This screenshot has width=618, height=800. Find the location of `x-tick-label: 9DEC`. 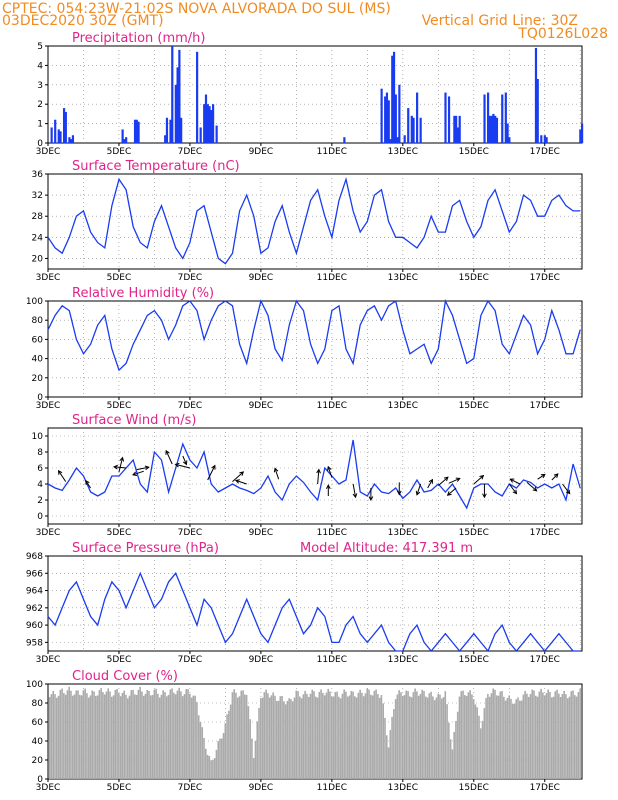

x-tick-label: 9DEC is located at coordinates (261, 278).